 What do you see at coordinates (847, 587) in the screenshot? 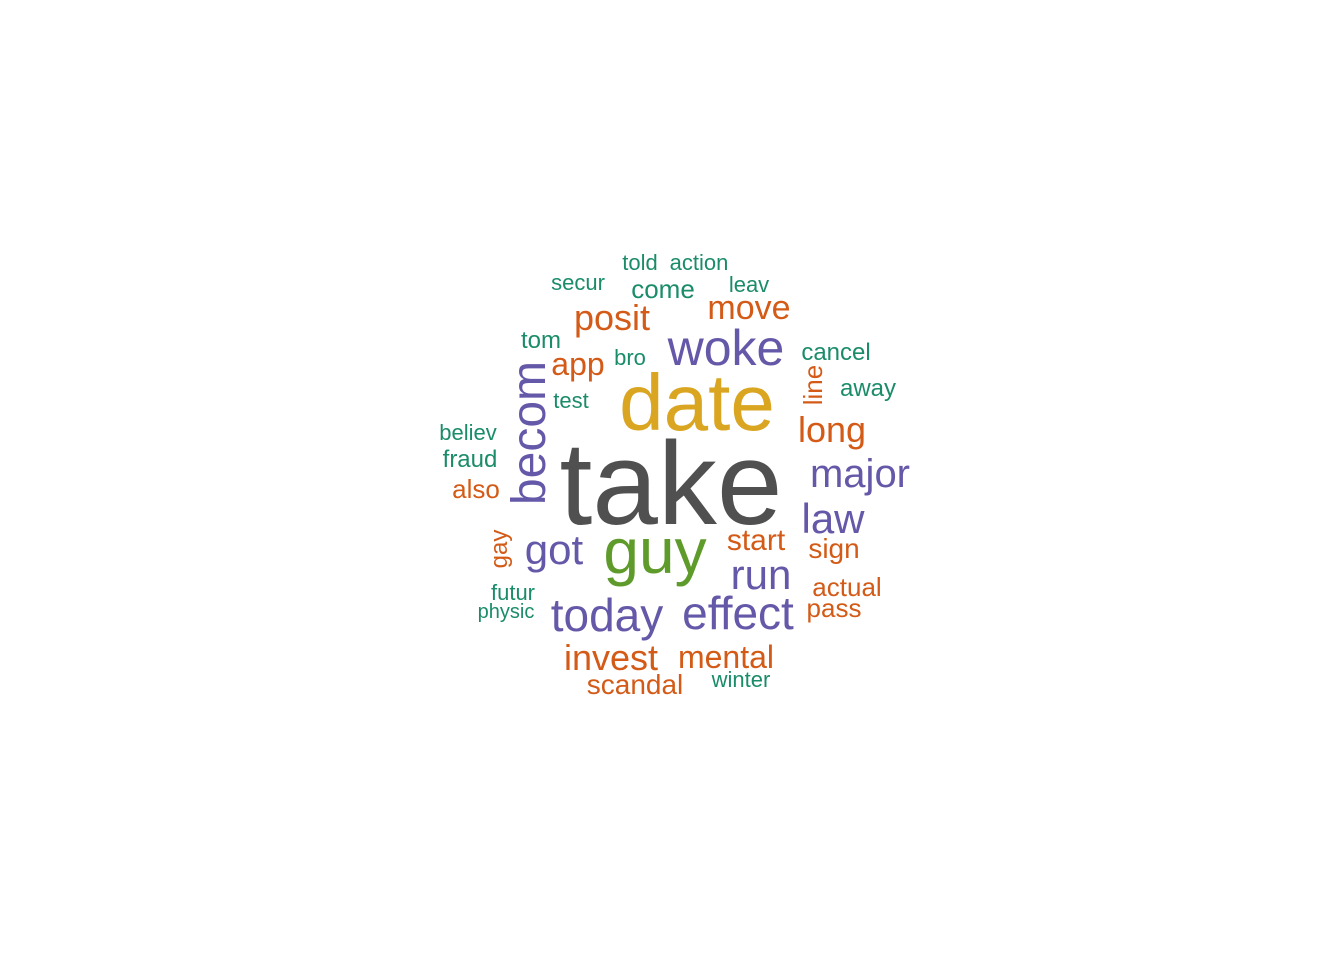
I see `word-actual: actual` at bounding box center [847, 587].